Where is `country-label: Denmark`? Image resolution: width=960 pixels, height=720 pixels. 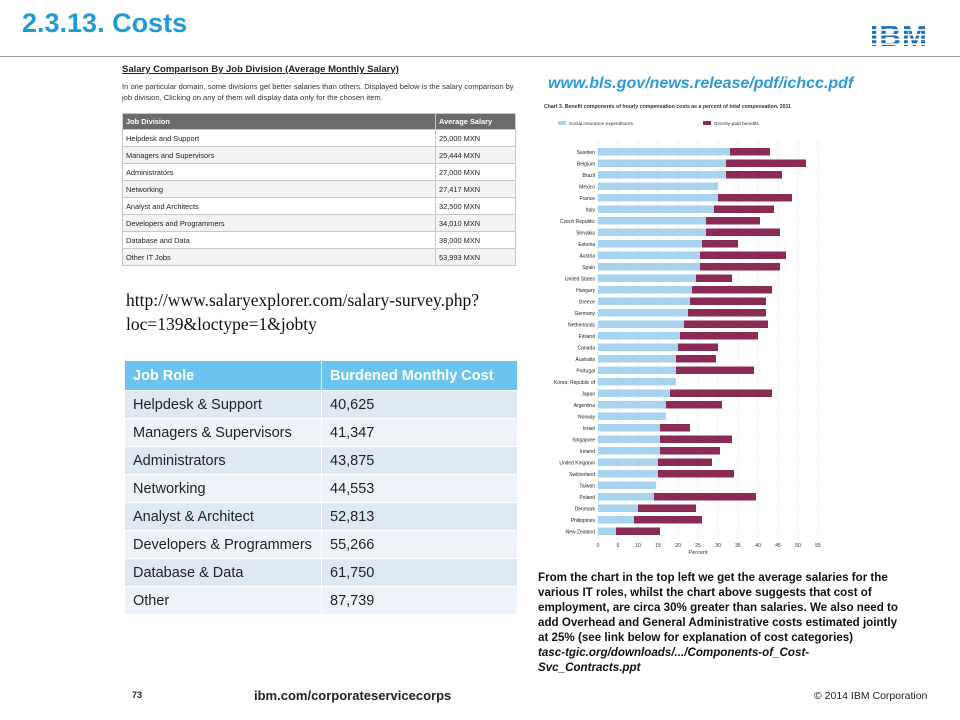 country-label: Denmark is located at coordinates (585, 510).